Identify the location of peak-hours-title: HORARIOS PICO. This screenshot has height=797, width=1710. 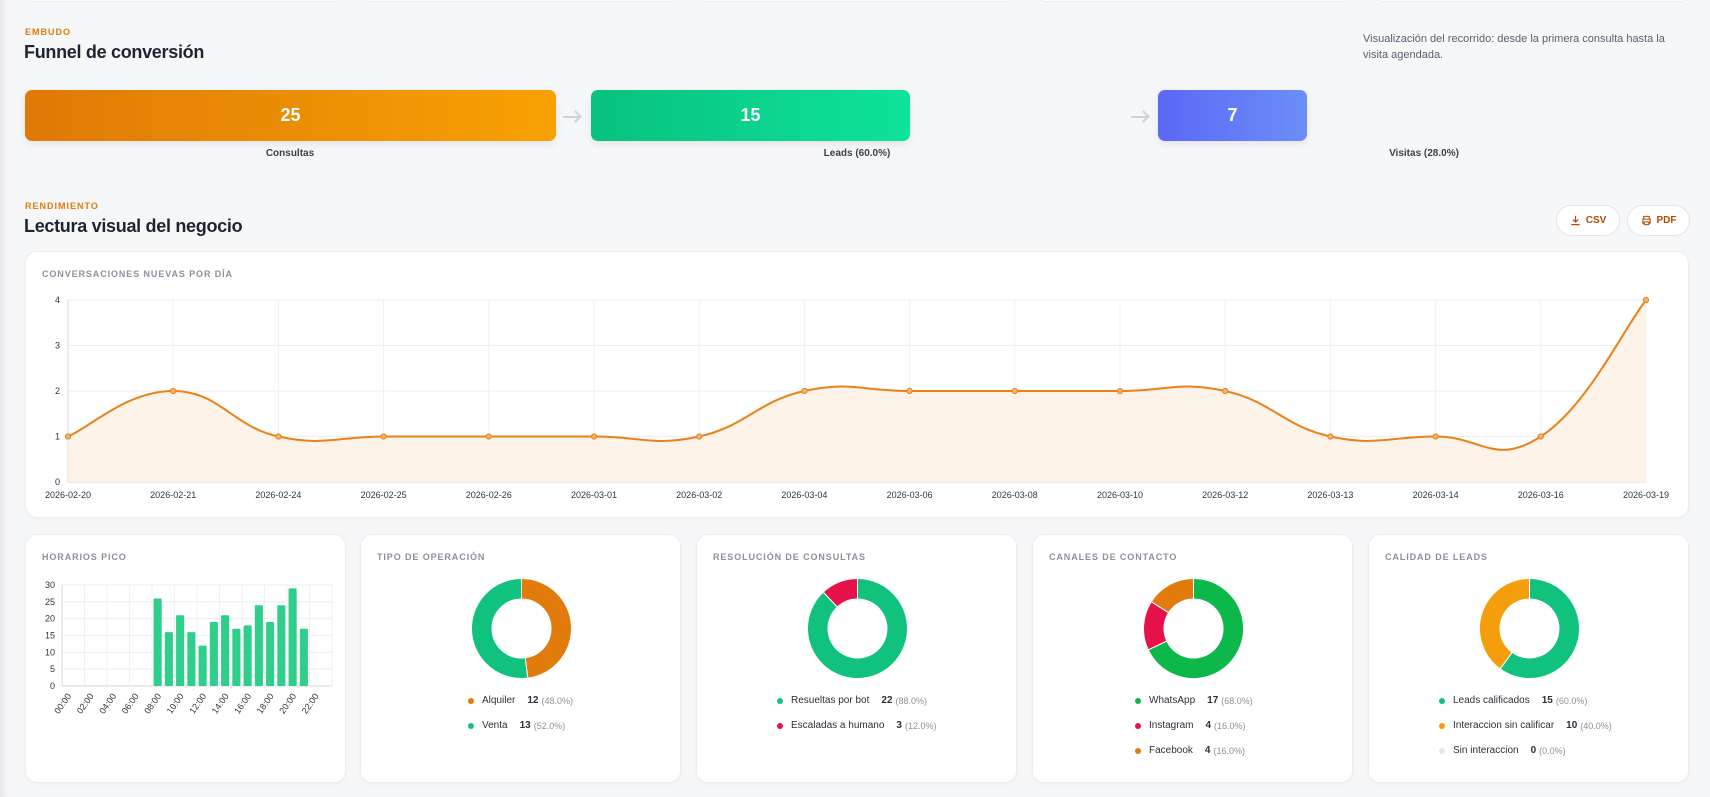
(84, 557).